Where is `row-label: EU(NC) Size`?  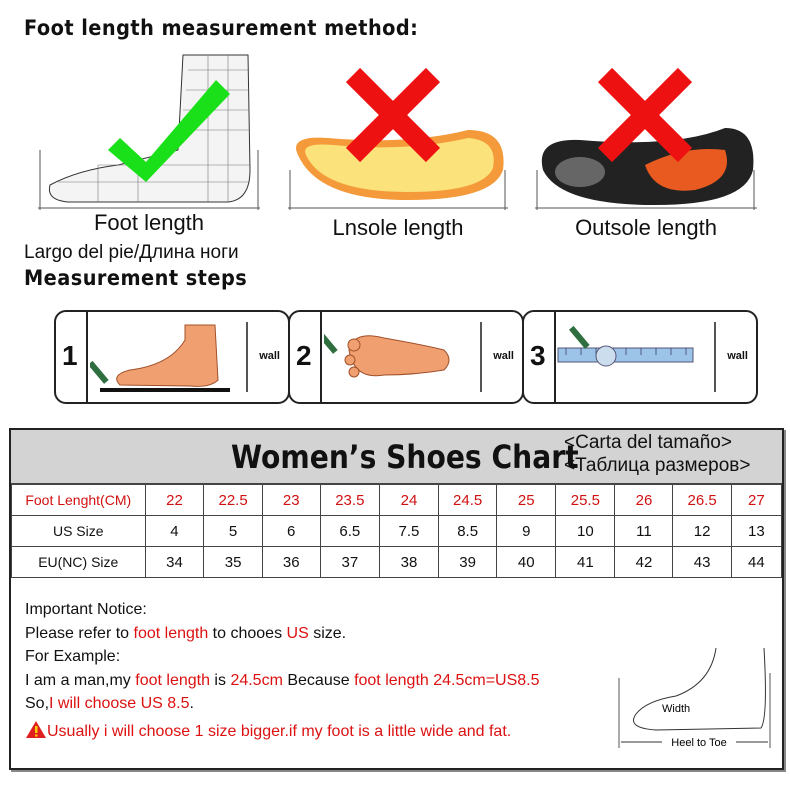 row-label: EU(NC) Size is located at coordinates (78, 562).